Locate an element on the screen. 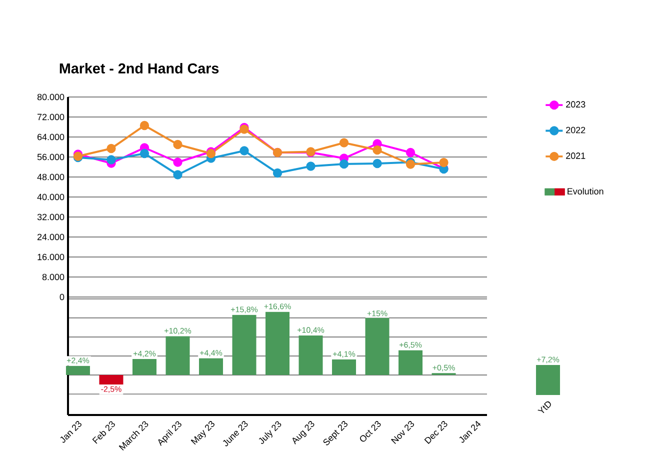 This screenshot has height=475, width=660. x-tick-label: Jan 24 is located at coordinates (470, 431).